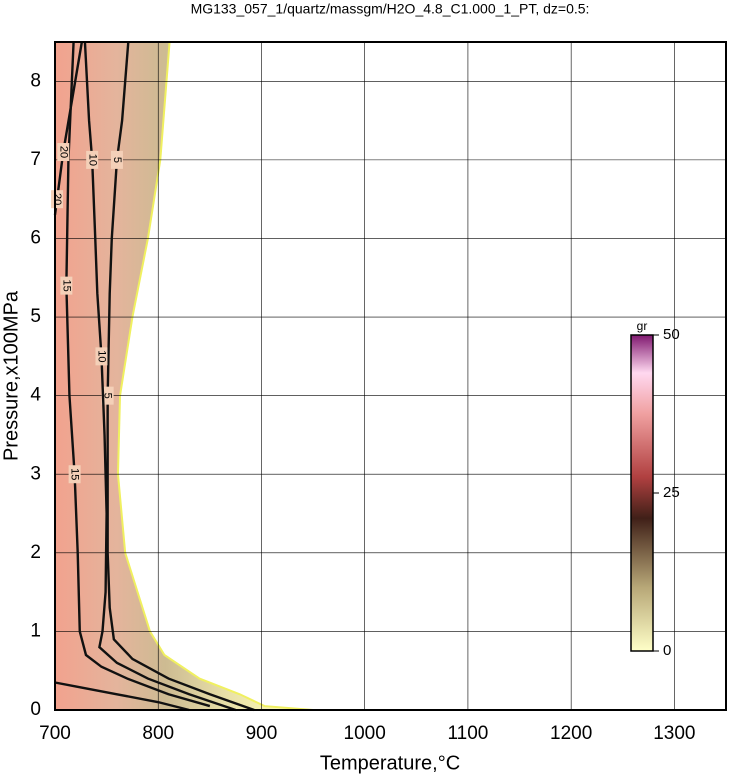  I want to click on y-tick-label: 4, so click(35, 395).